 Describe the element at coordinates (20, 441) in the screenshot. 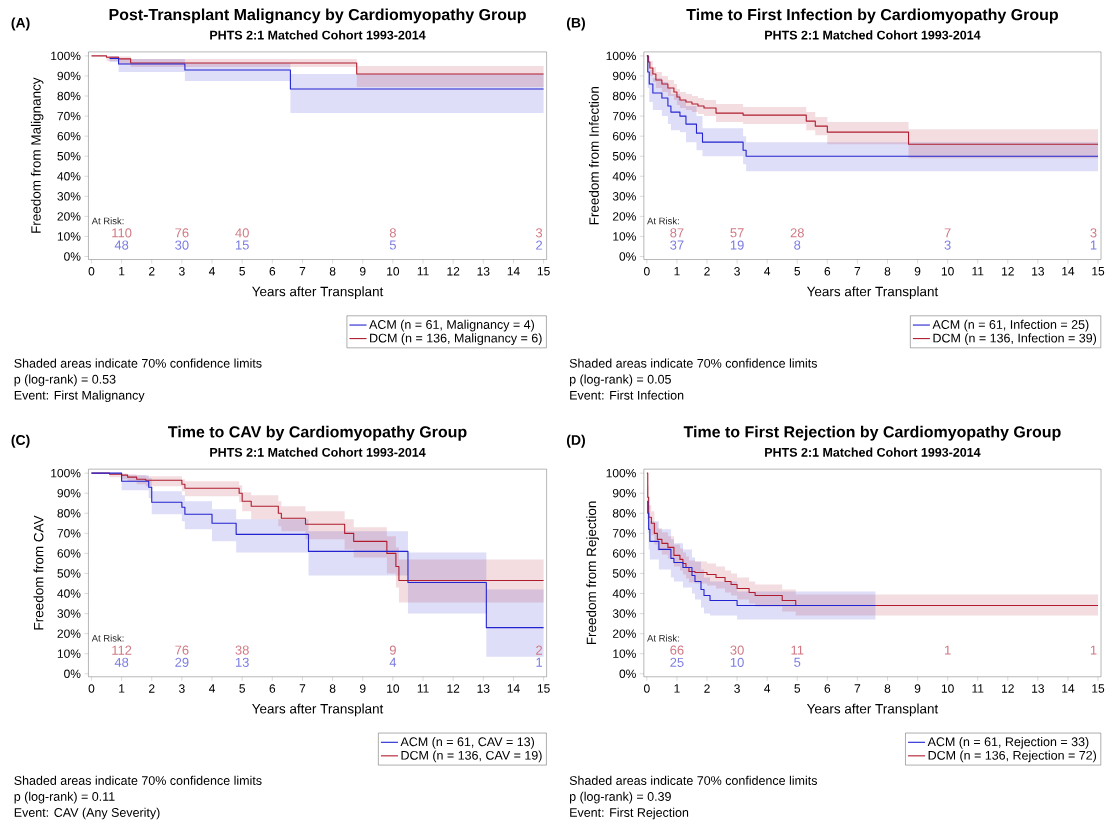

I see `text: (C)` at that location.